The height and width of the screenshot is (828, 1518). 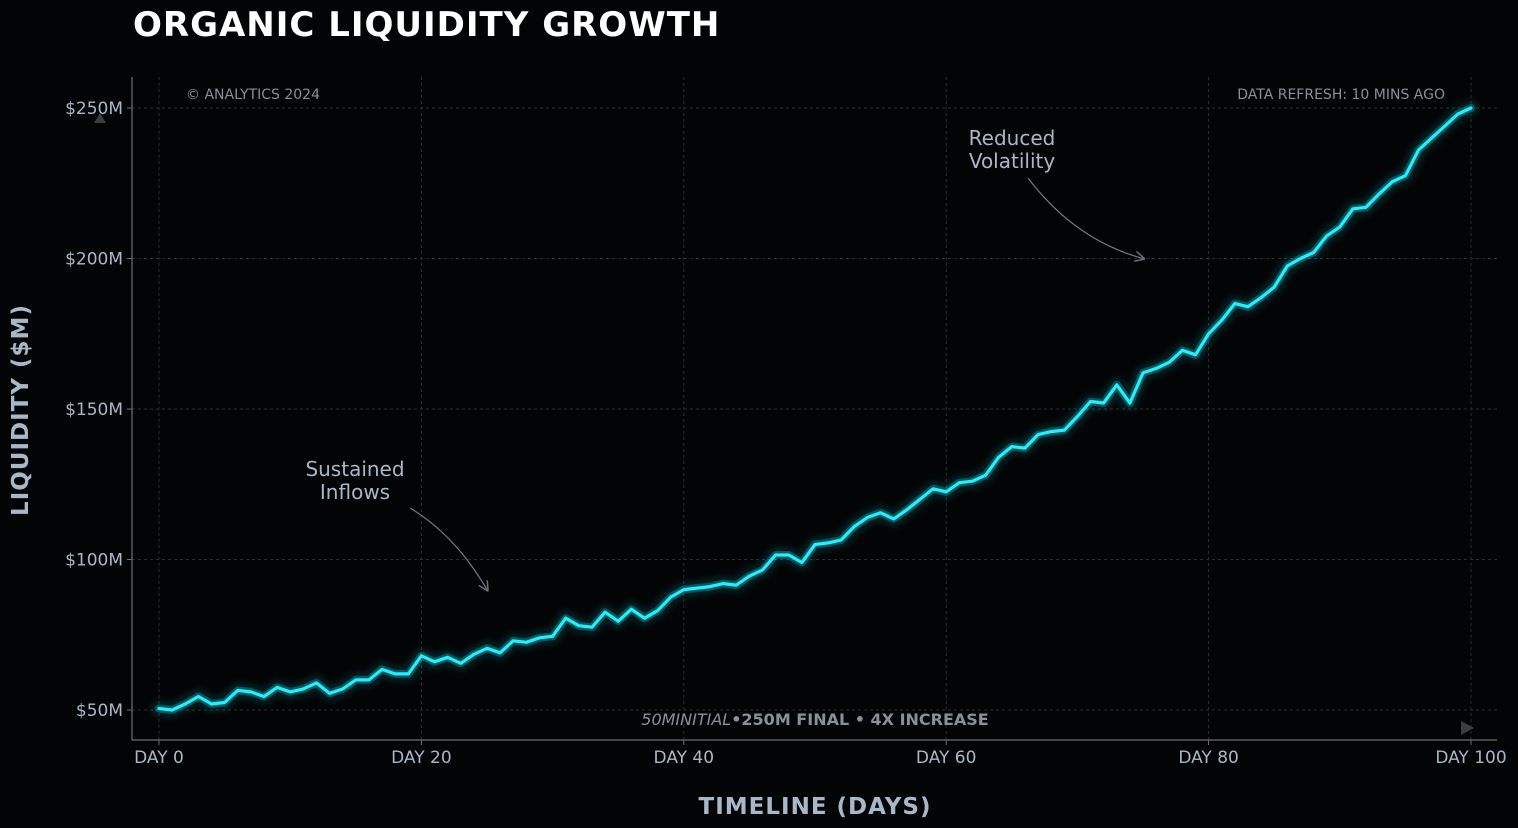 What do you see at coordinates (159, 758) in the screenshot?
I see `x-tick-label: DAY 0` at bounding box center [159, 758].